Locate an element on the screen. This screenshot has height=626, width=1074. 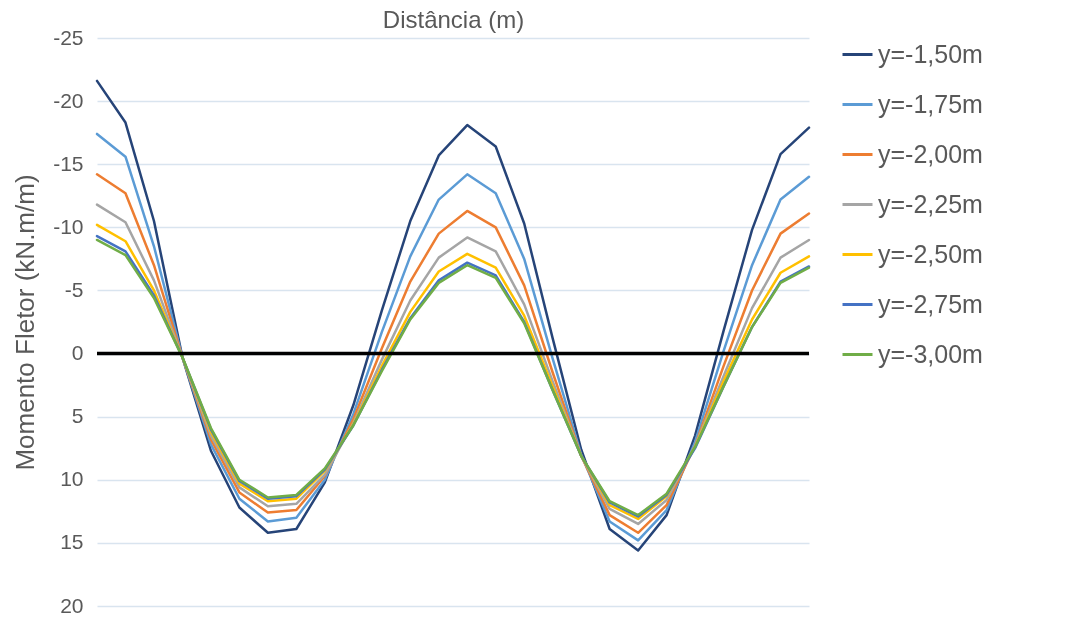
y-tick-label: -15 is located at coordinates (68, 163).